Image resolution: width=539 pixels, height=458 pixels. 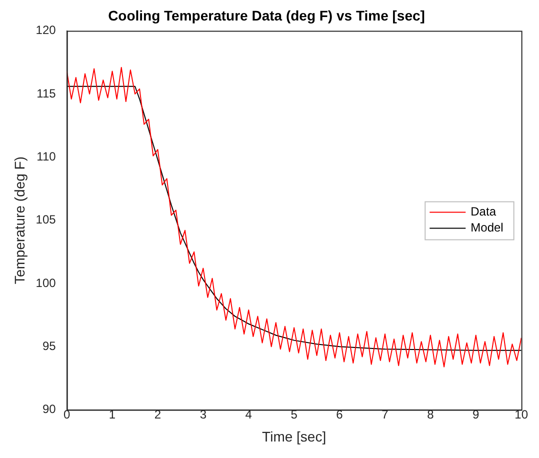 I want to click on x-tick-label: 6, so click(x=340, y=414).